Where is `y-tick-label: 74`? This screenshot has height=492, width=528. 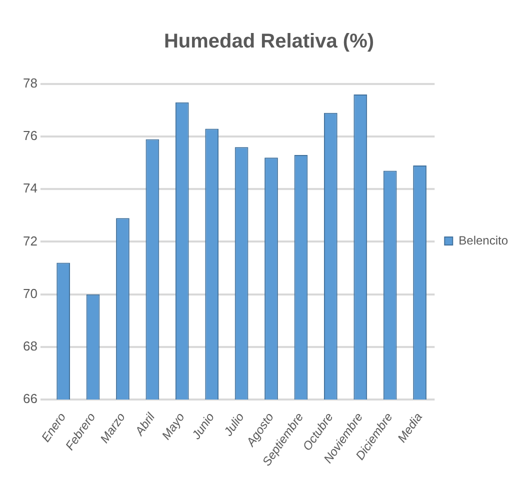 y-tick-label: 74 is located at coordinates (30, 188).